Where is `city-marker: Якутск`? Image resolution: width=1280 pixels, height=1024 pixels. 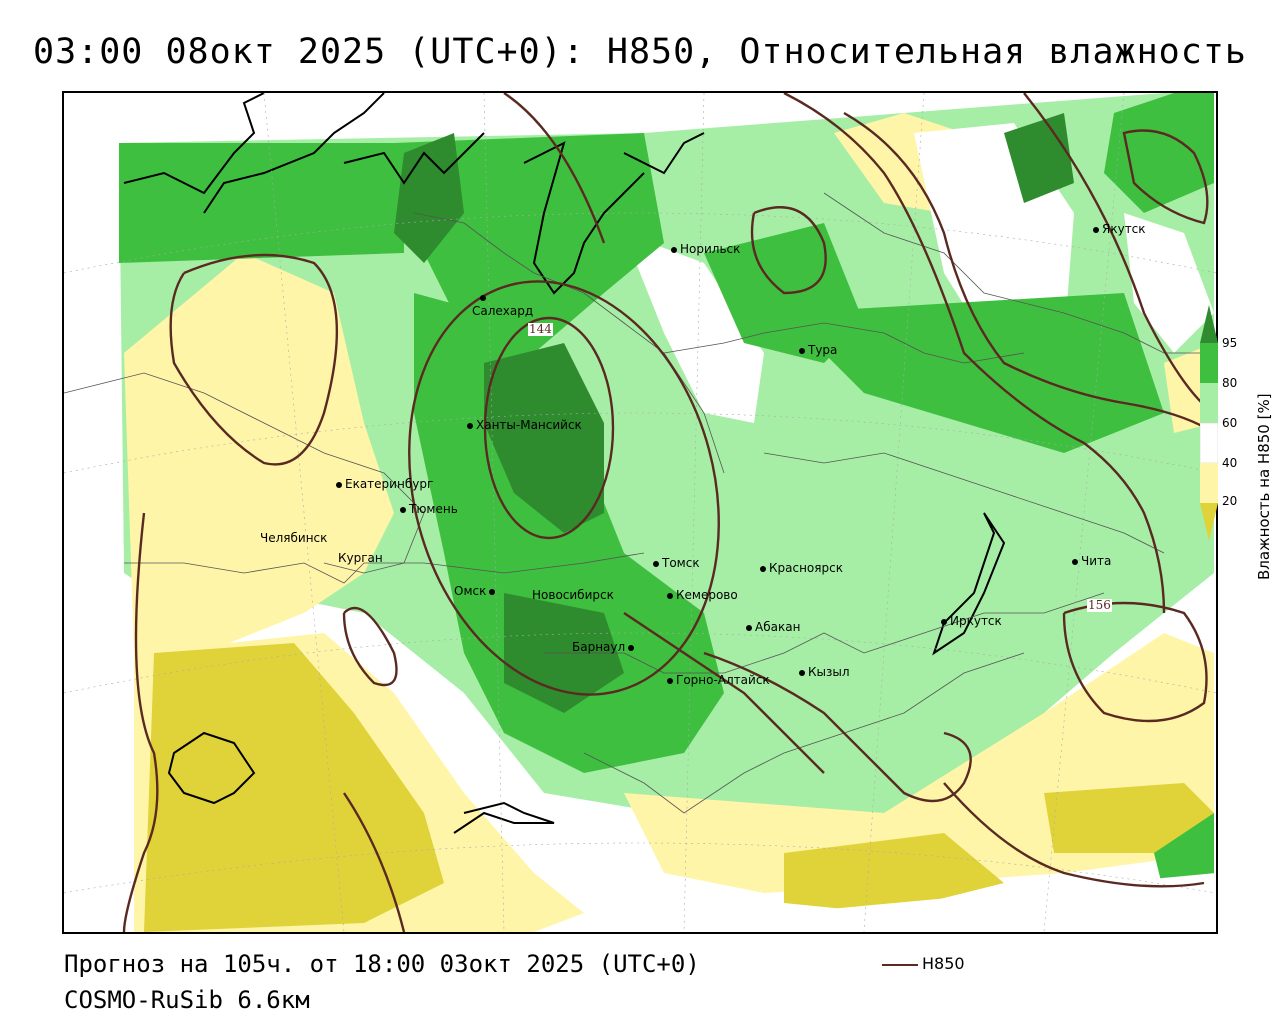
city-marker: Якутск is located at coordinates (1119, 229).